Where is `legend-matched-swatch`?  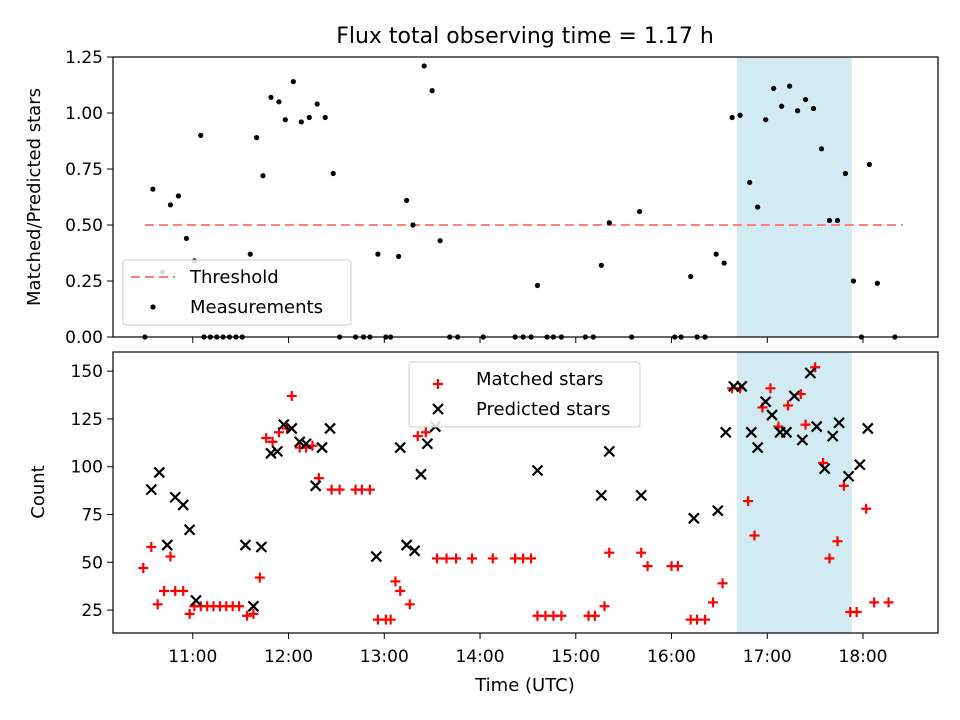
legend-matched-swatch is located at coordinates (438, 384).